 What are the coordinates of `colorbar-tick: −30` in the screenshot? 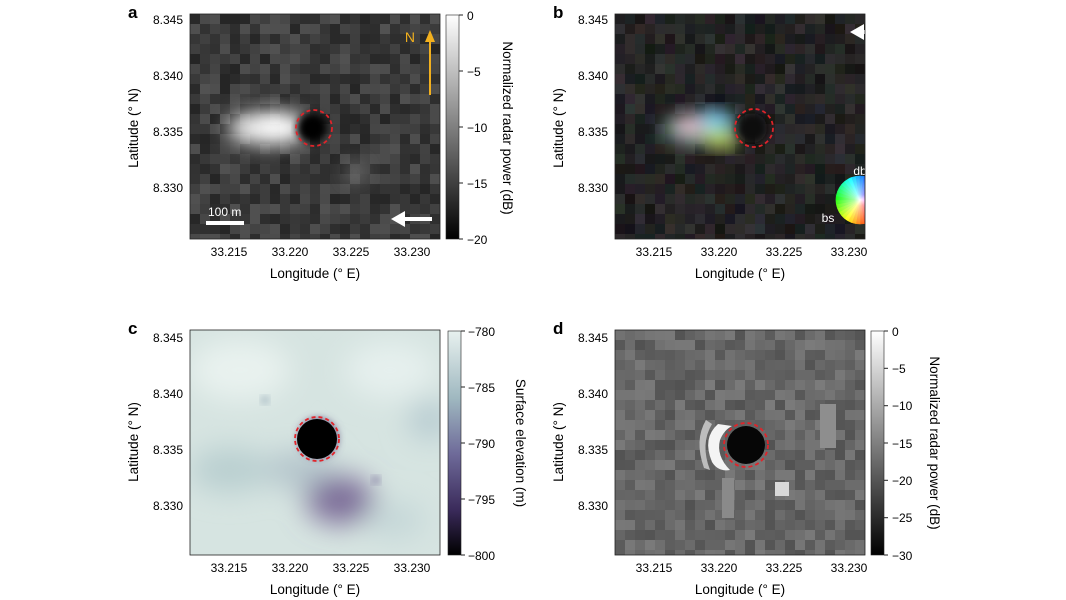 It's located at (902, 556).